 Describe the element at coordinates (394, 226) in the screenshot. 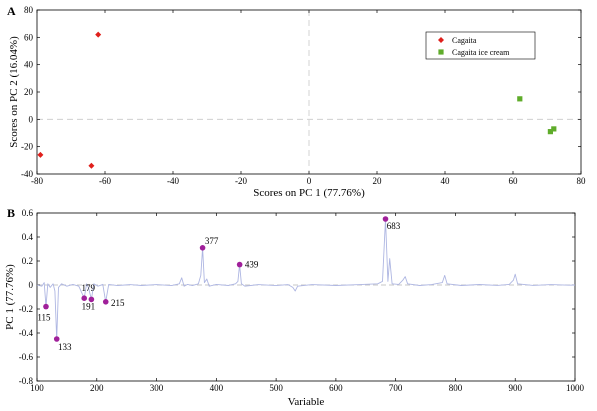

I see `peak-label-683: 683` at that location.